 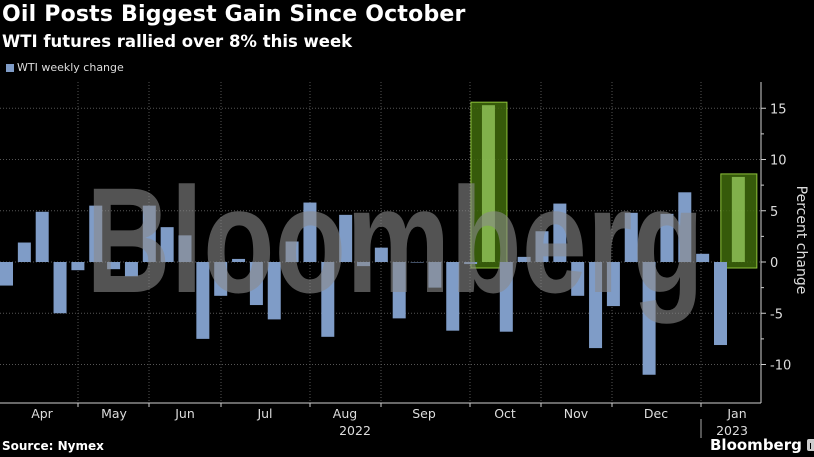 What do you see at coordinates (177, 41) in the screenshot?
I see `chart-subtitle: WTI futures rallied over 8% this week` at bounding box center [177, 41].